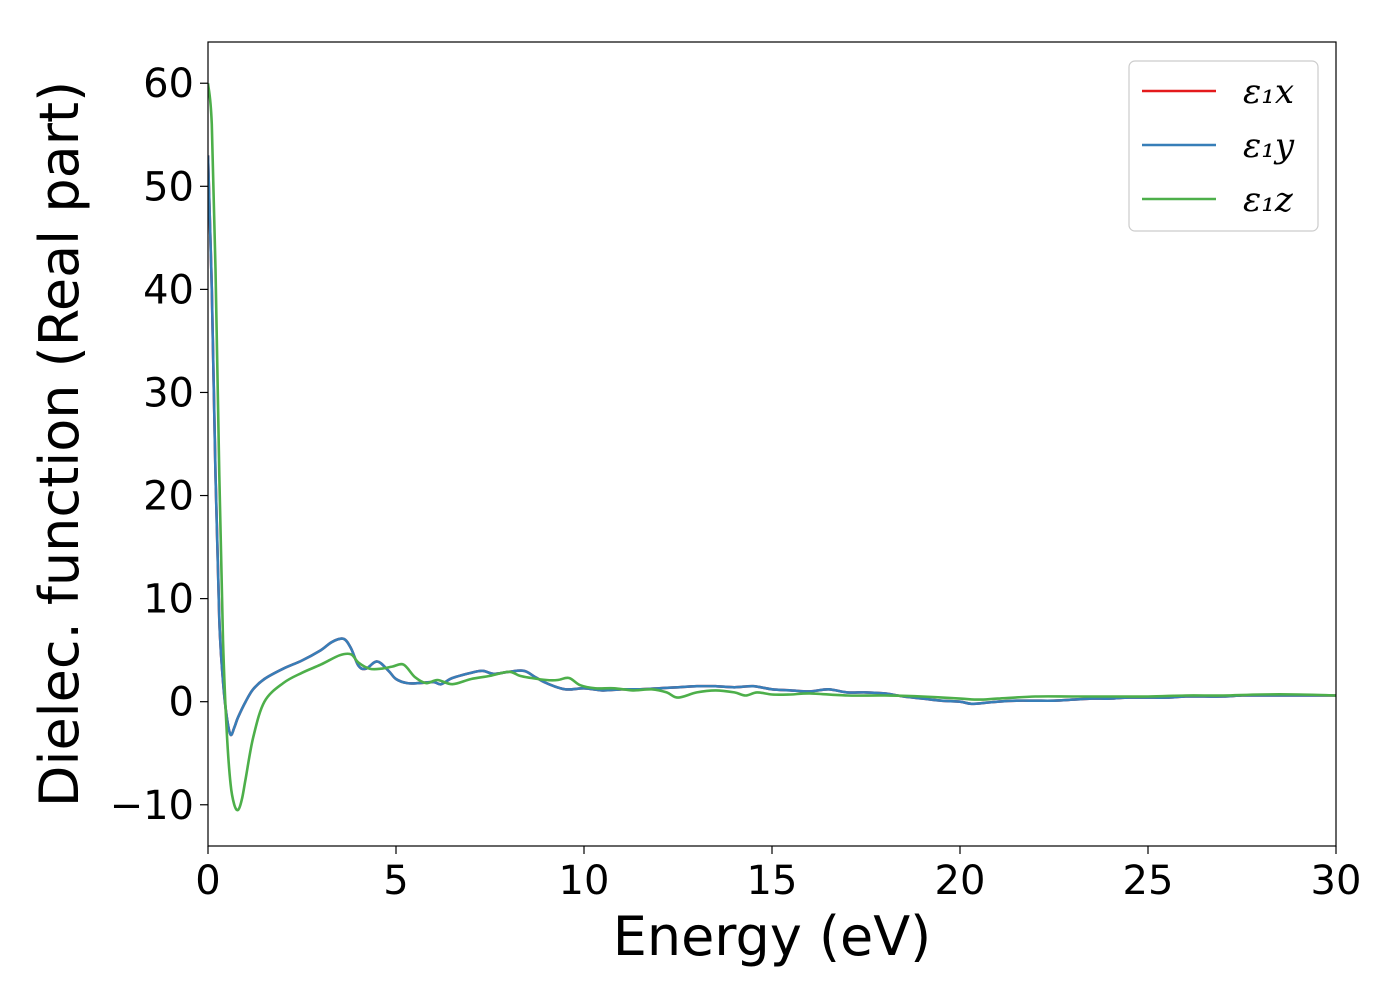 This screenshot has width=1400, height=1000. I want to click on y-axis-label: Dielec. function (Real part), so click(59, 444).